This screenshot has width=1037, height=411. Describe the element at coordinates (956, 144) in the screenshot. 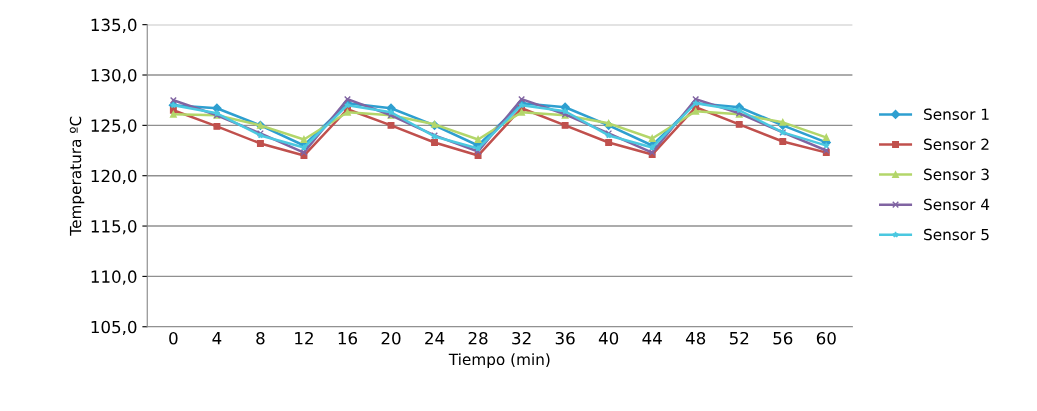

I see `legend-label: Sensor 2` at that location.